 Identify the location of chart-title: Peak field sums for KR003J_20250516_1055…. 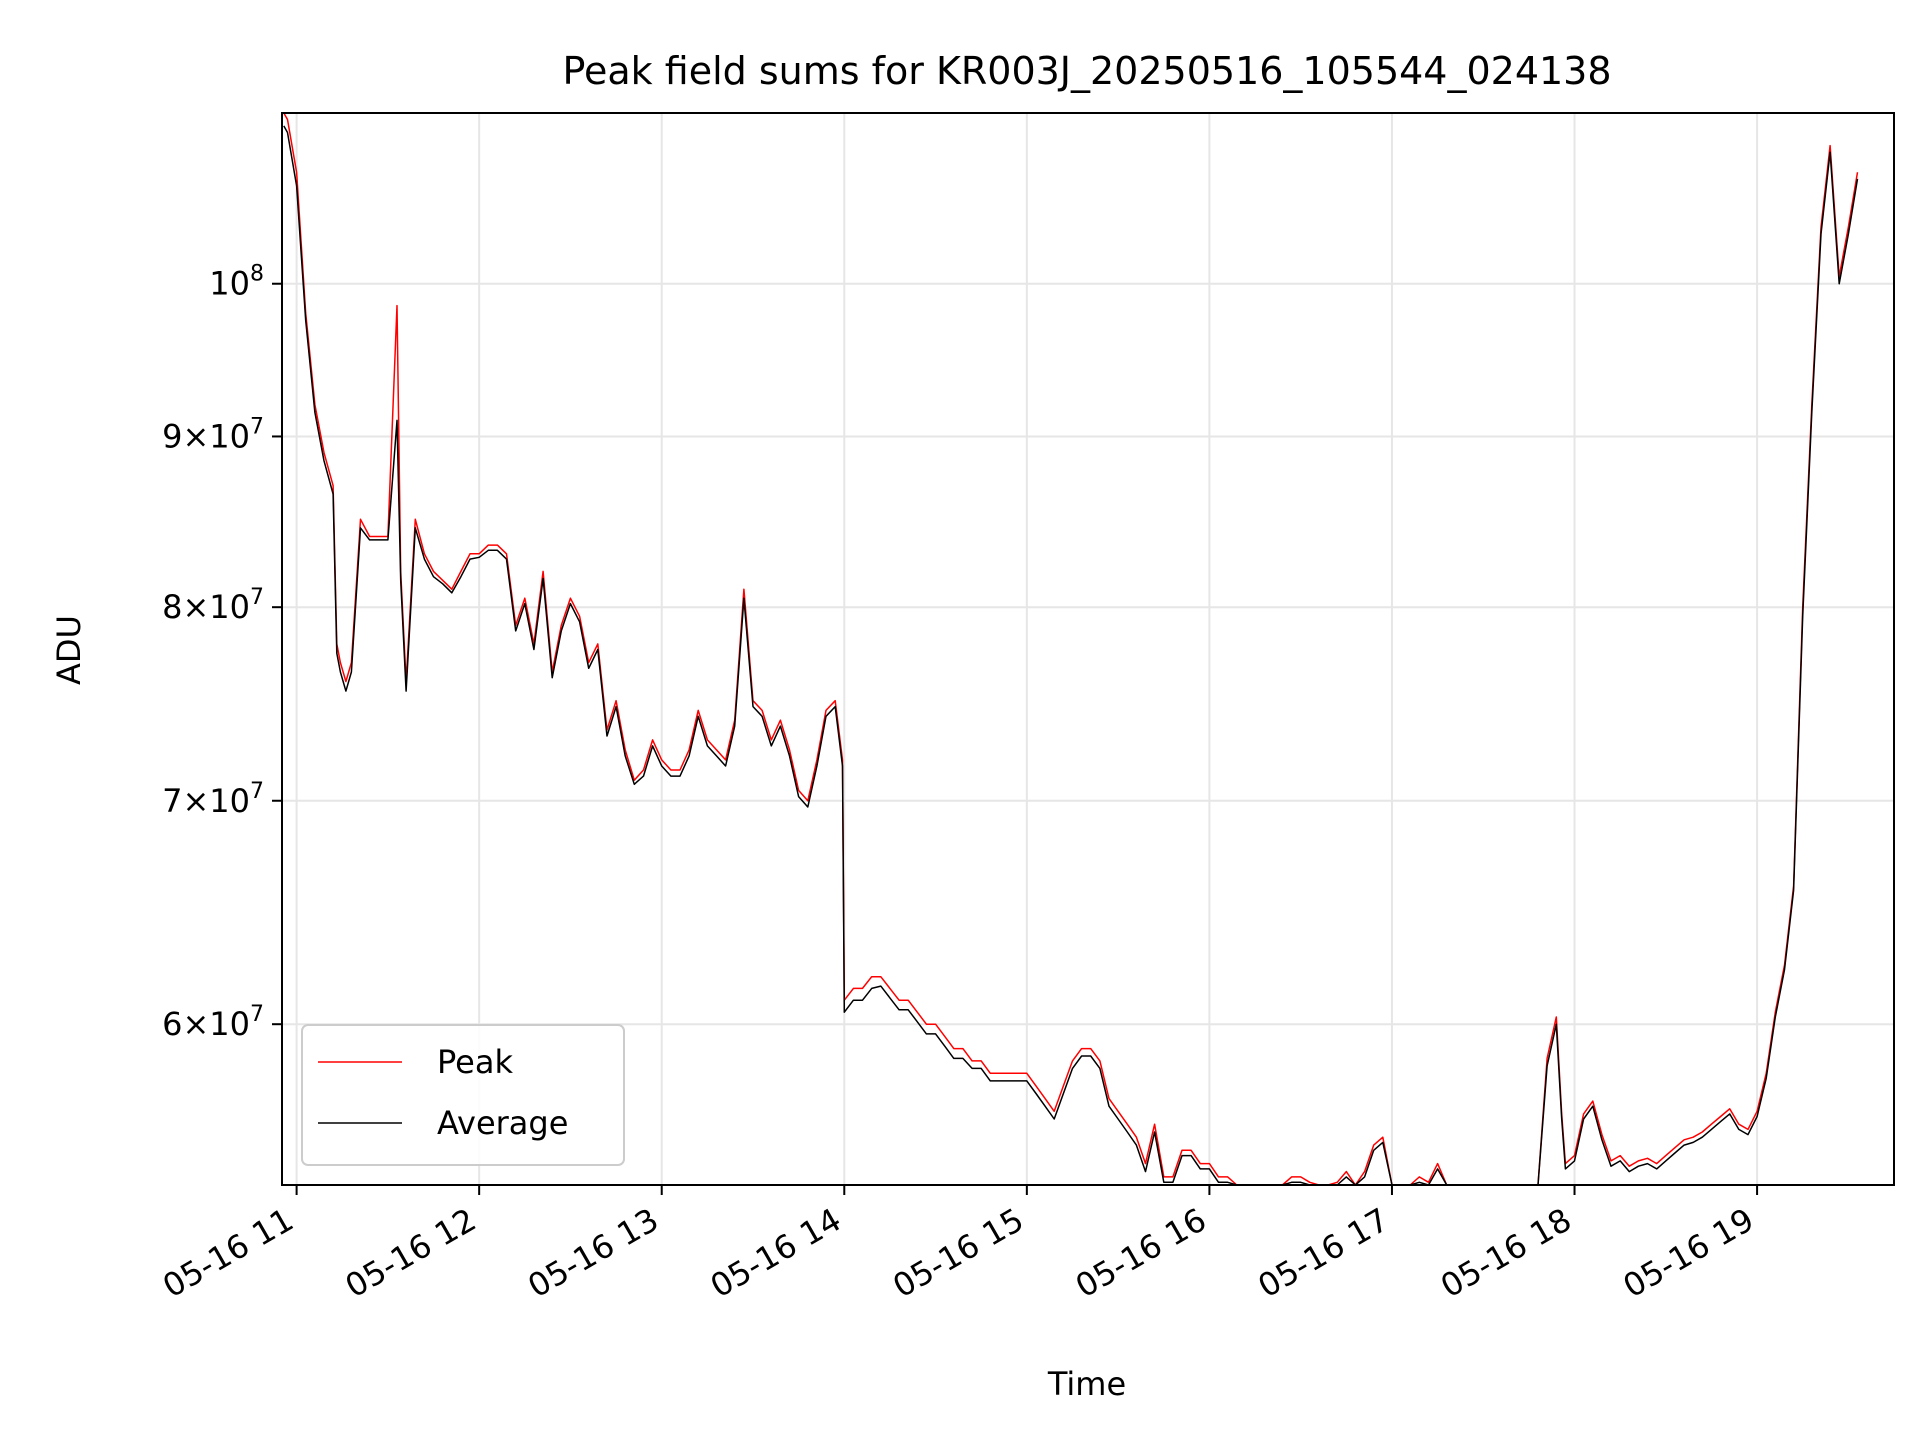
(1086, 71).